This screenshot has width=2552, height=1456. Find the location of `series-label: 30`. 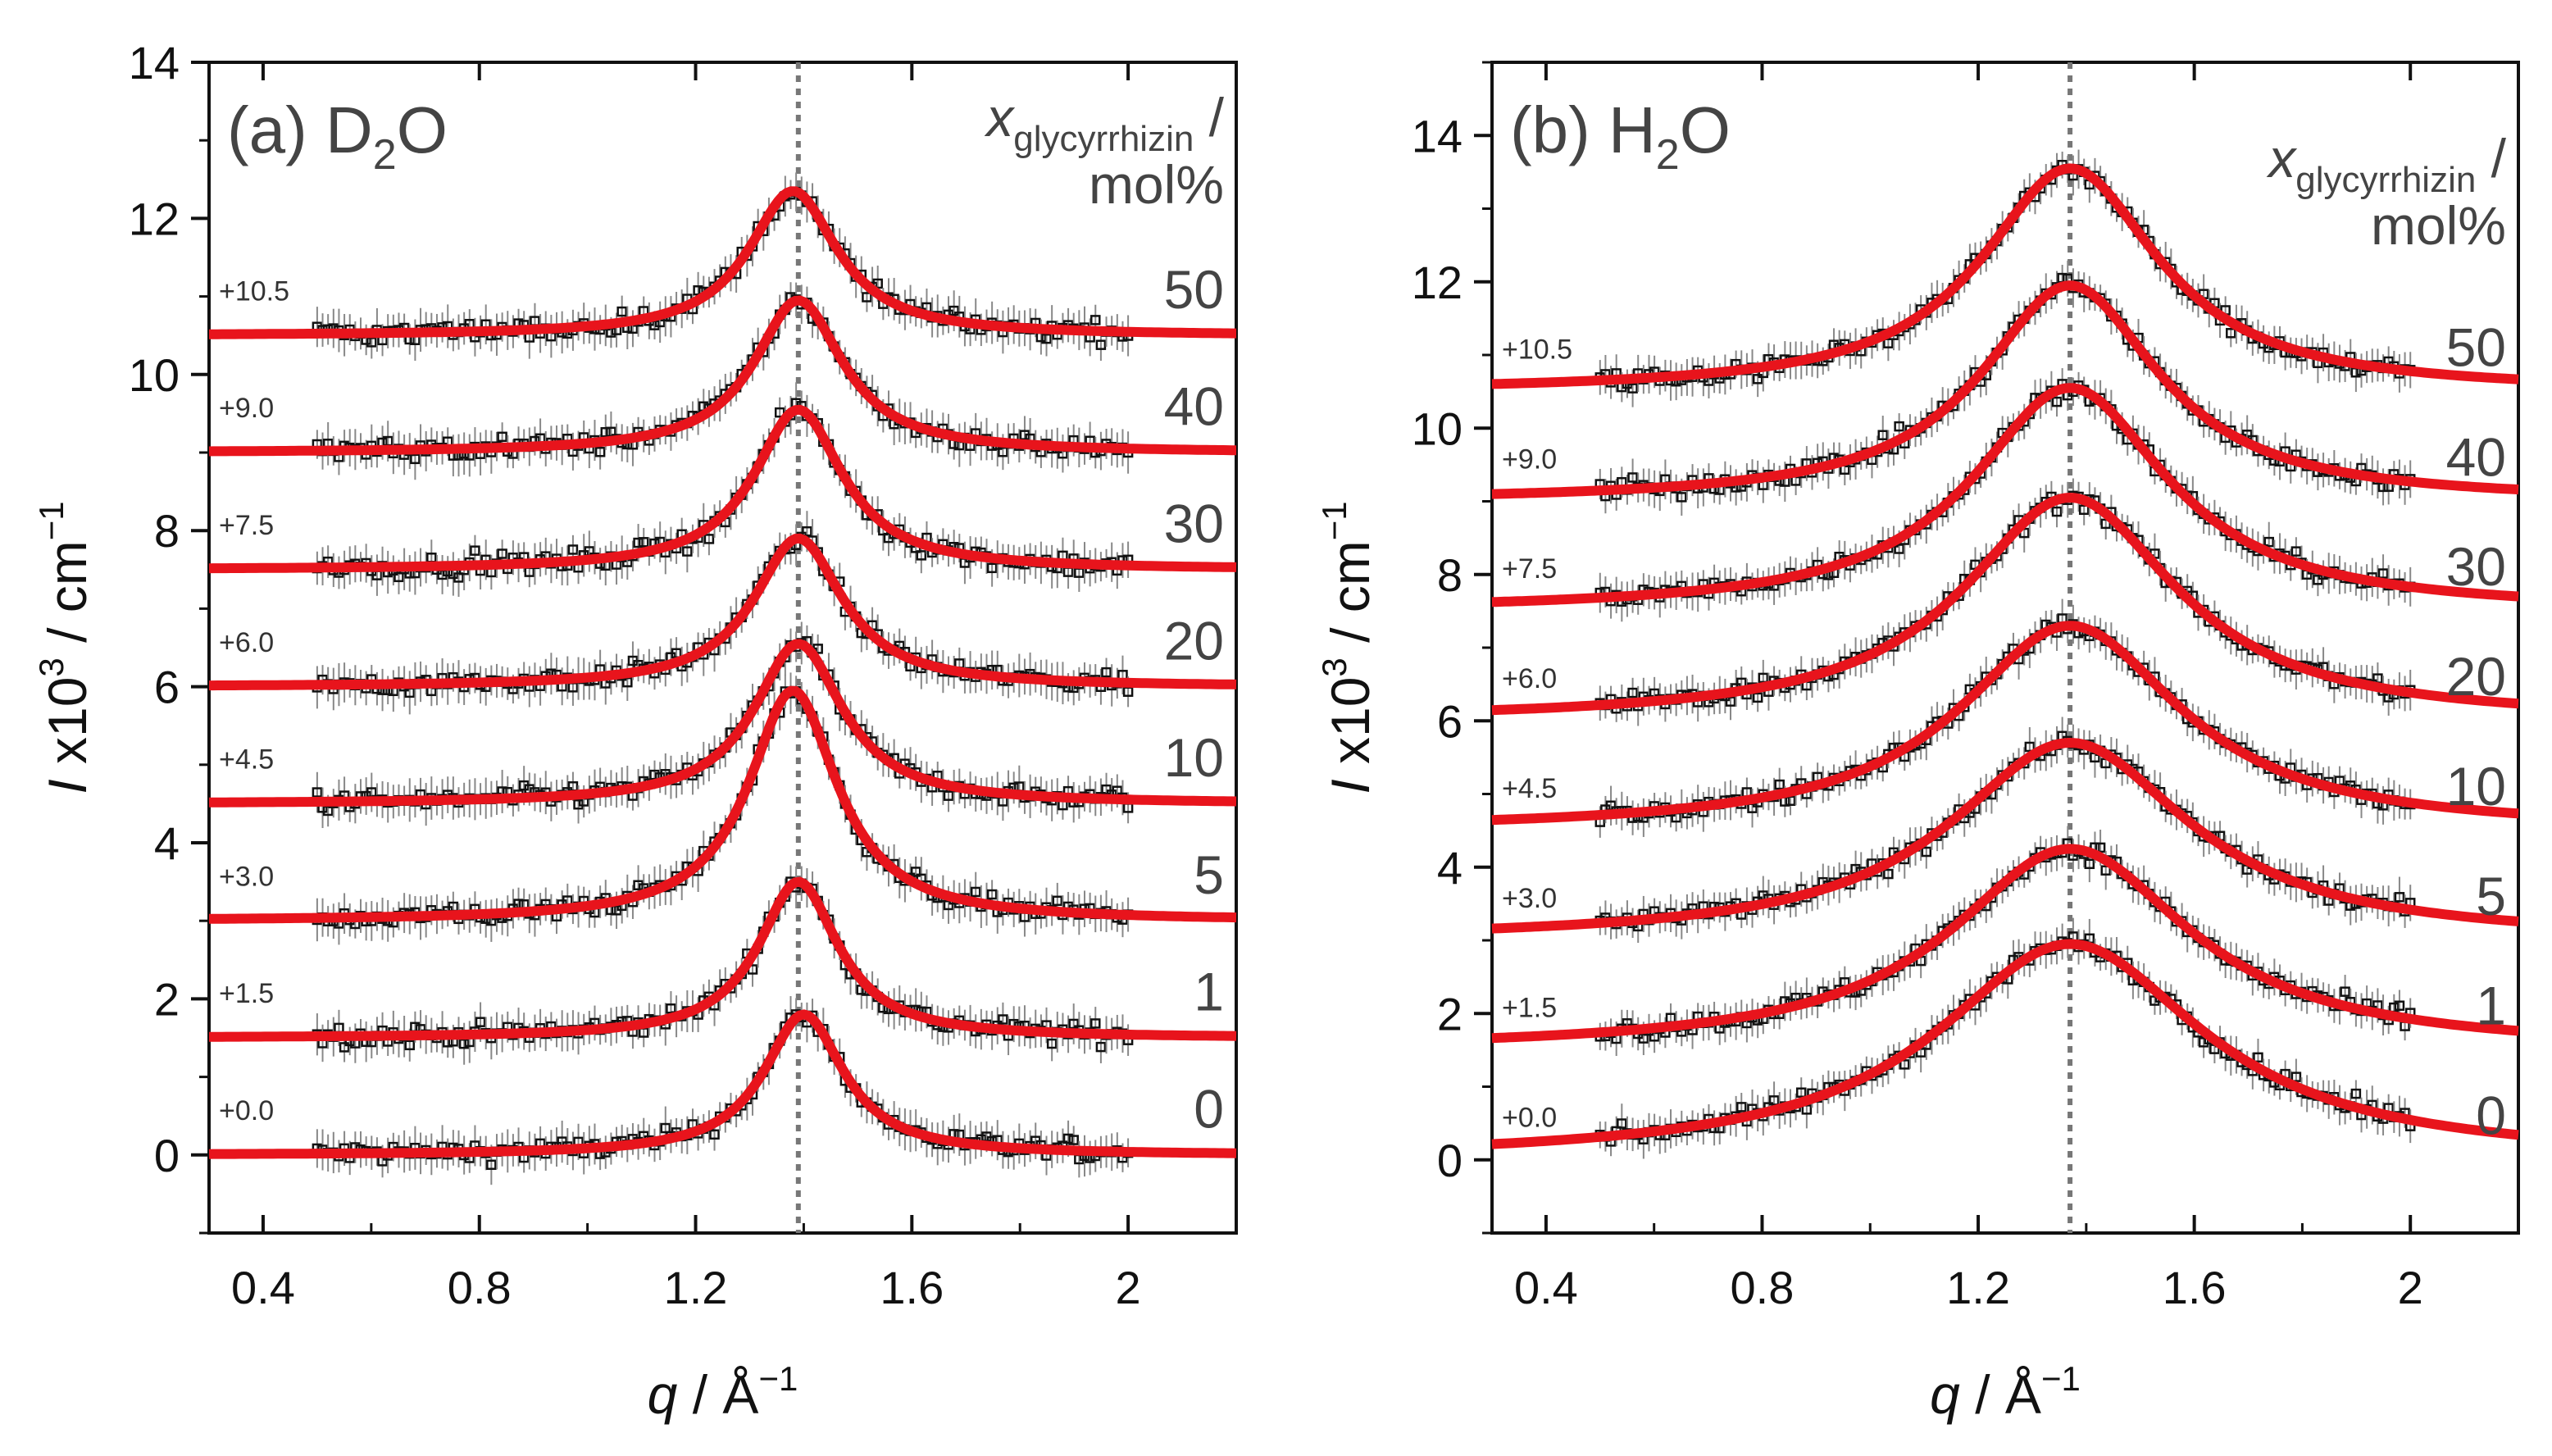

series-label: 30 is located at coordinates (2476, 566).